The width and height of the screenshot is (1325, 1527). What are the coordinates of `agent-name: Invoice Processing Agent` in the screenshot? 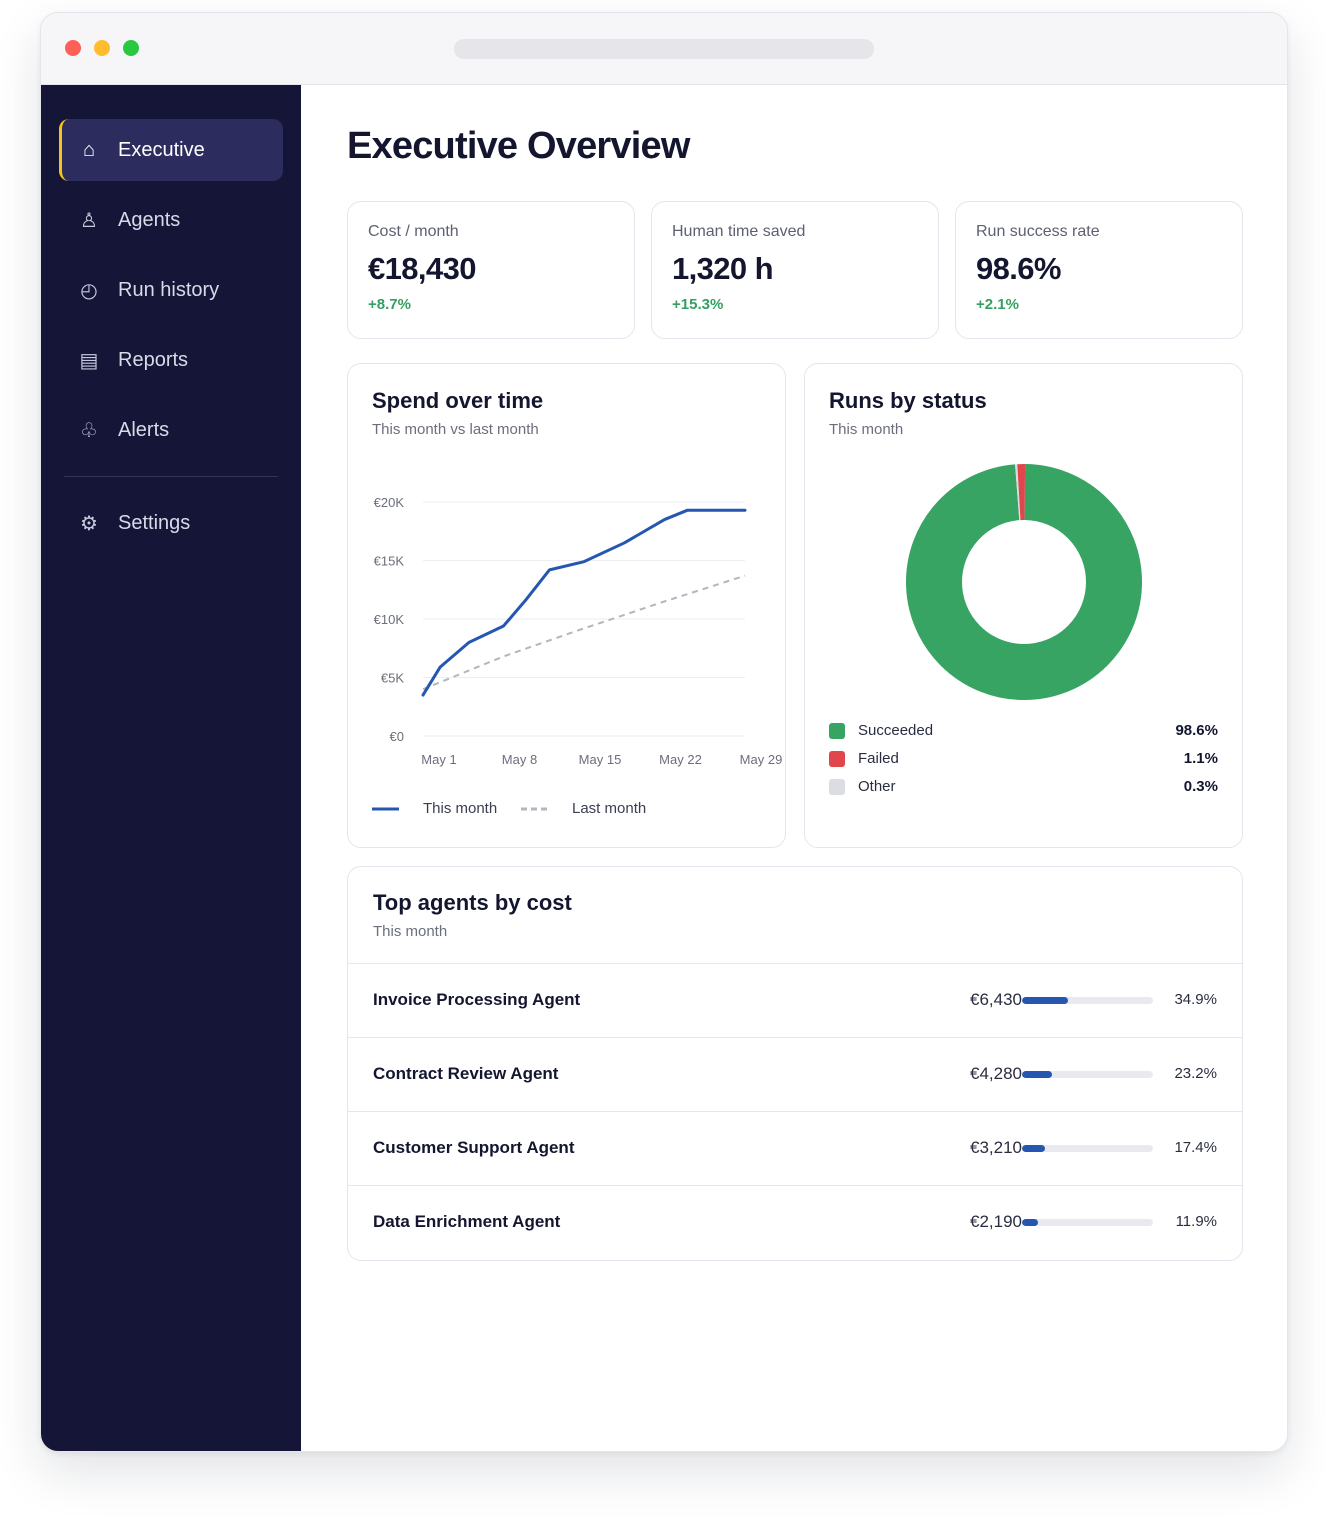 It's located at (477, 999).